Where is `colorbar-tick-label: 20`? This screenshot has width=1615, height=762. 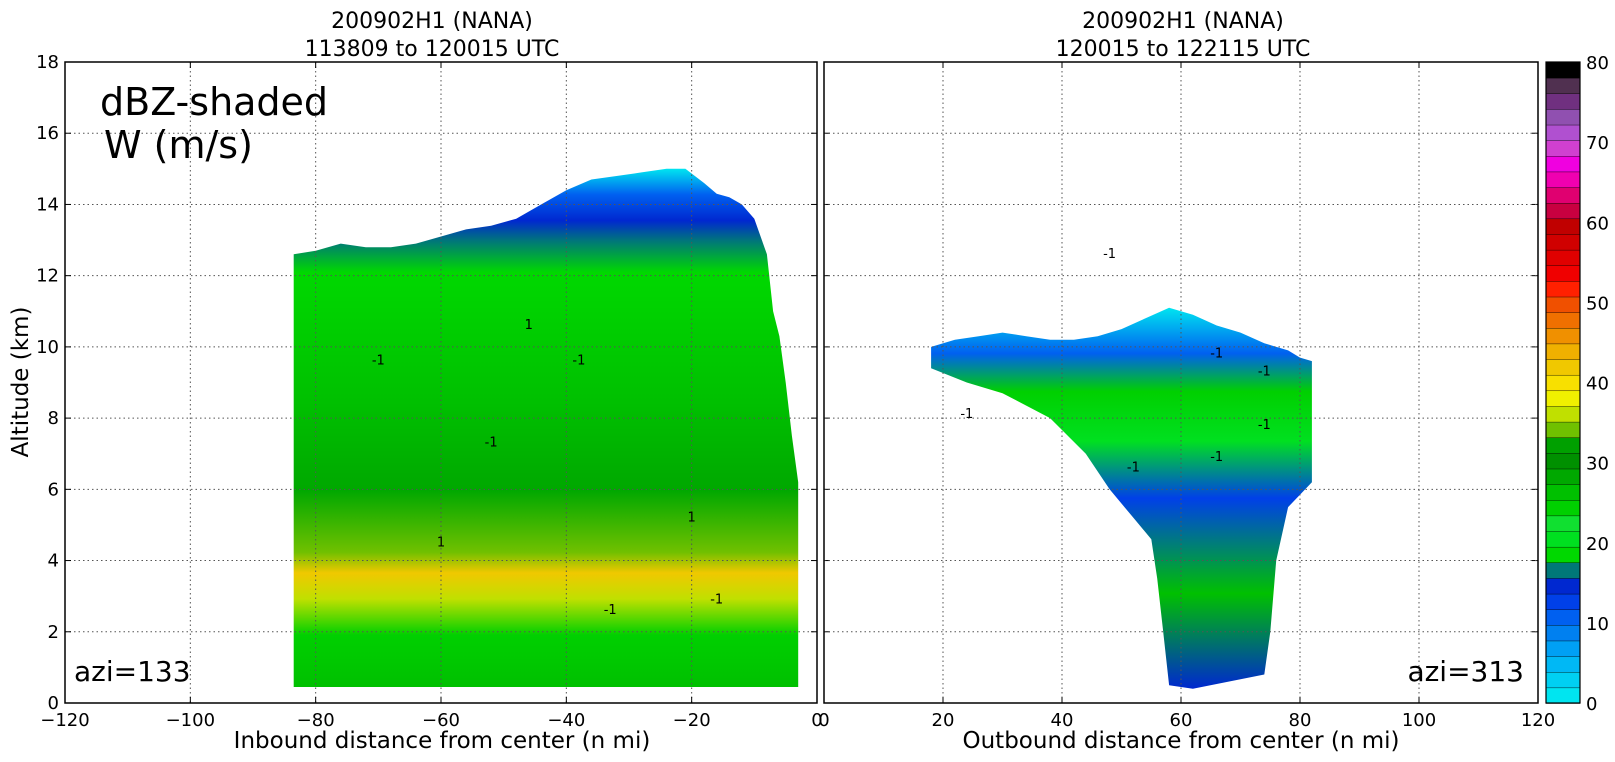
colorbar-tick-label: 20 is located at coordinates (1597, 544).